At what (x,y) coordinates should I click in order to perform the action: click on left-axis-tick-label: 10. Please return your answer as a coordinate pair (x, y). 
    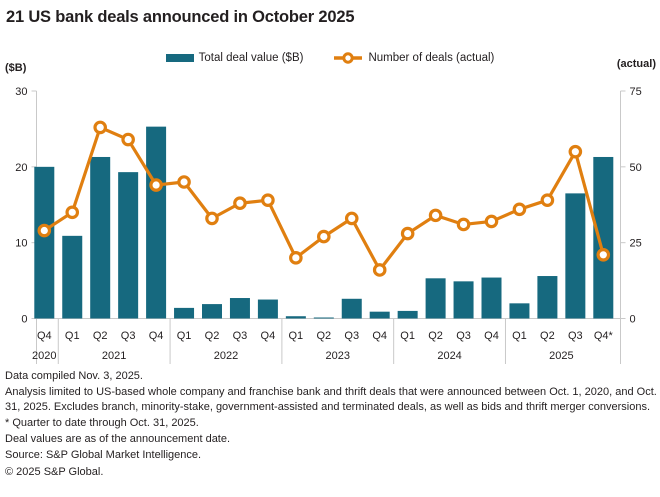
    Looking at the image, I should click on (21, 244).